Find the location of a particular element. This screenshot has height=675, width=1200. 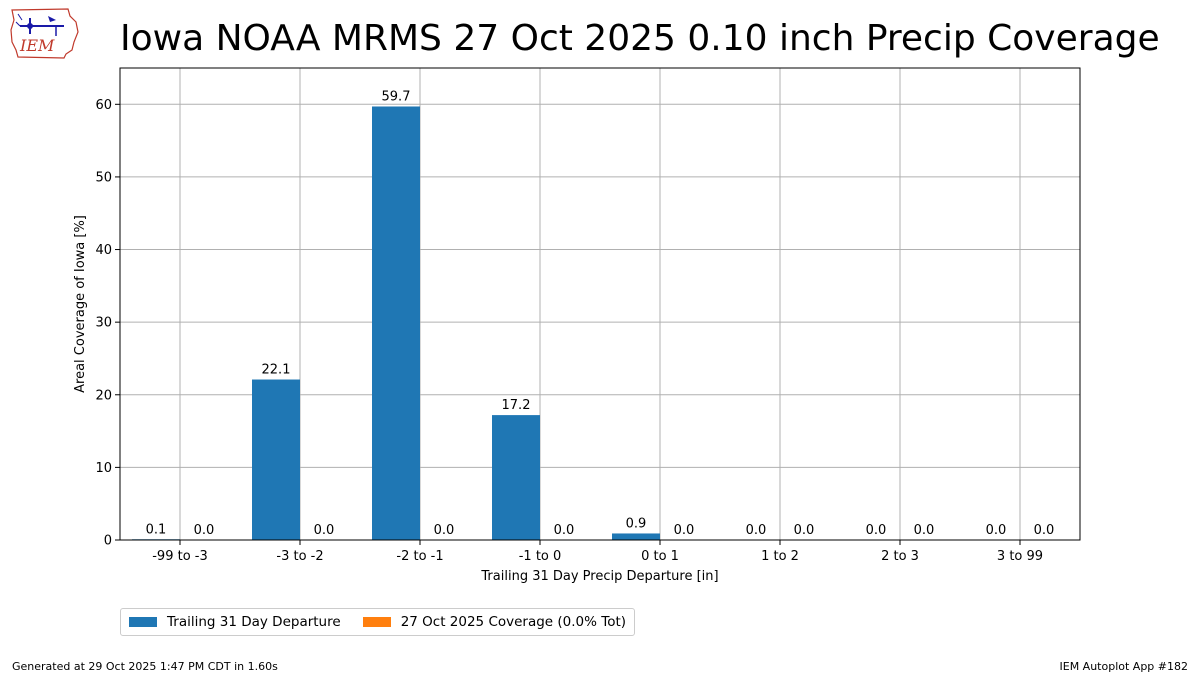

x-axis-label: Trailing 31 Day Precip Departure [in] is located at coordinates (599, 576).